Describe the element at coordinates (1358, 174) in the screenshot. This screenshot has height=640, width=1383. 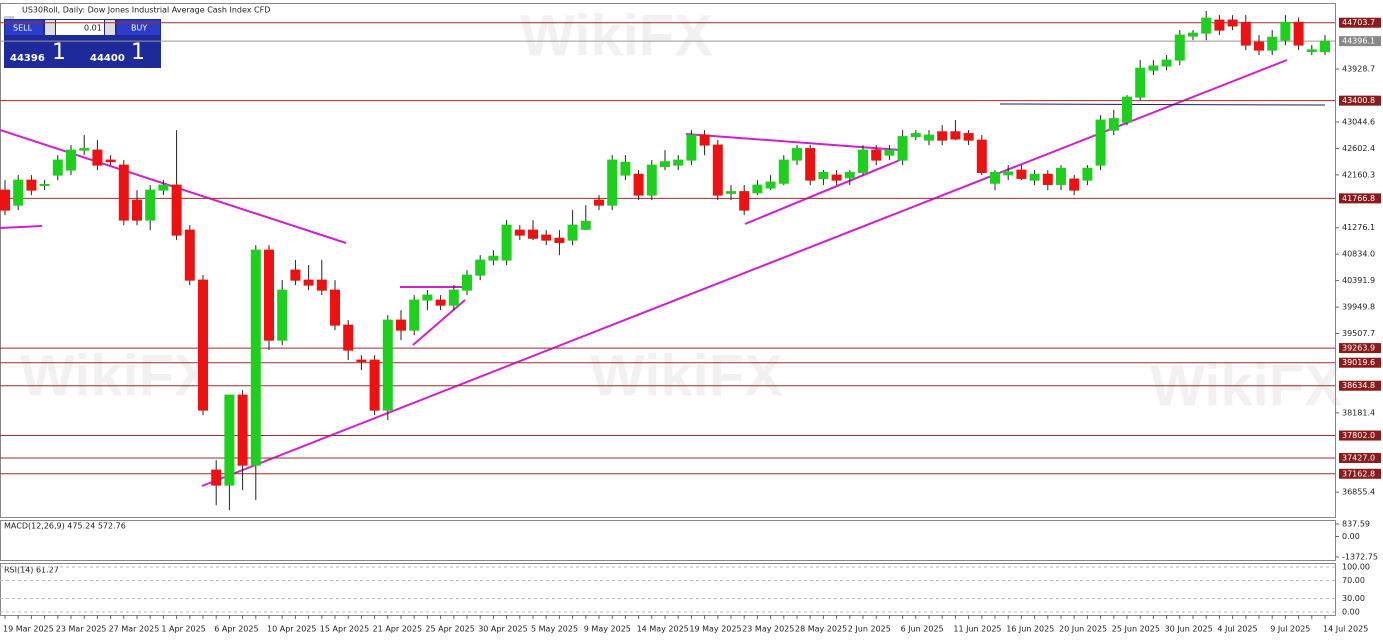
I see `y-tick-label: 42160.3` at that location.